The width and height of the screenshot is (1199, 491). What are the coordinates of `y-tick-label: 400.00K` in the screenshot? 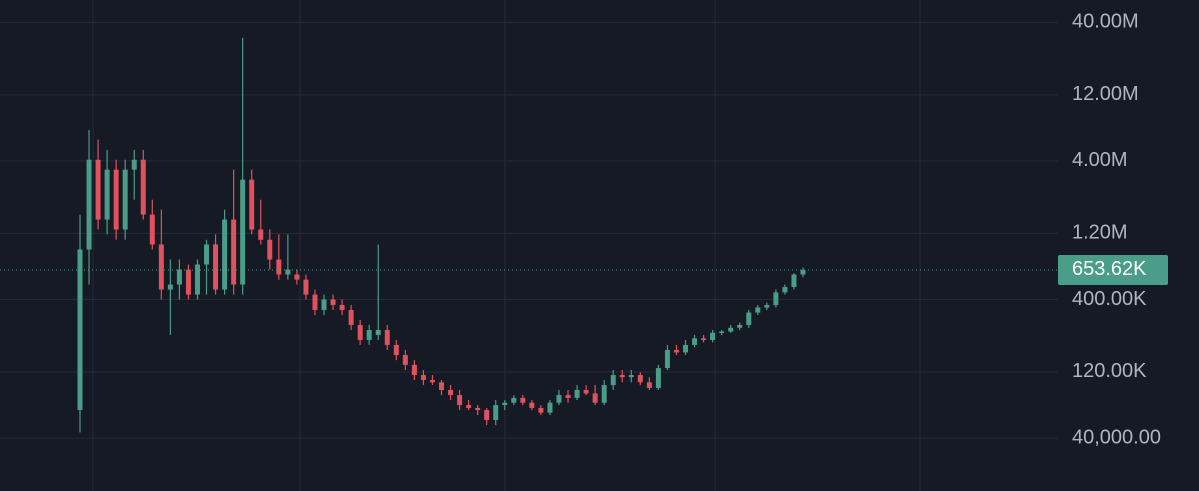 It's located at (1109, 299).